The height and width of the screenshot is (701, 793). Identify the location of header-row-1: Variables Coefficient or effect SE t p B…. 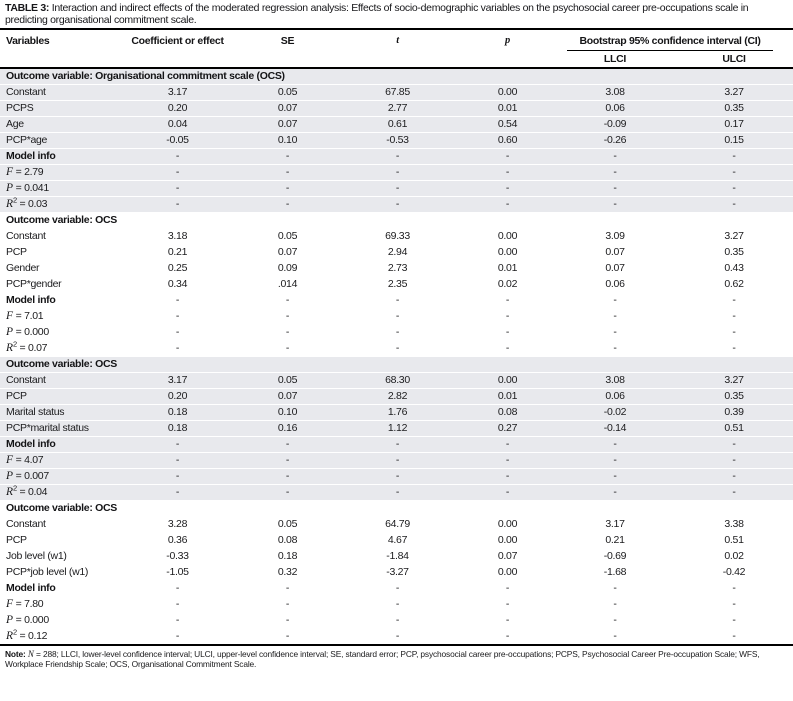
(396, 40).